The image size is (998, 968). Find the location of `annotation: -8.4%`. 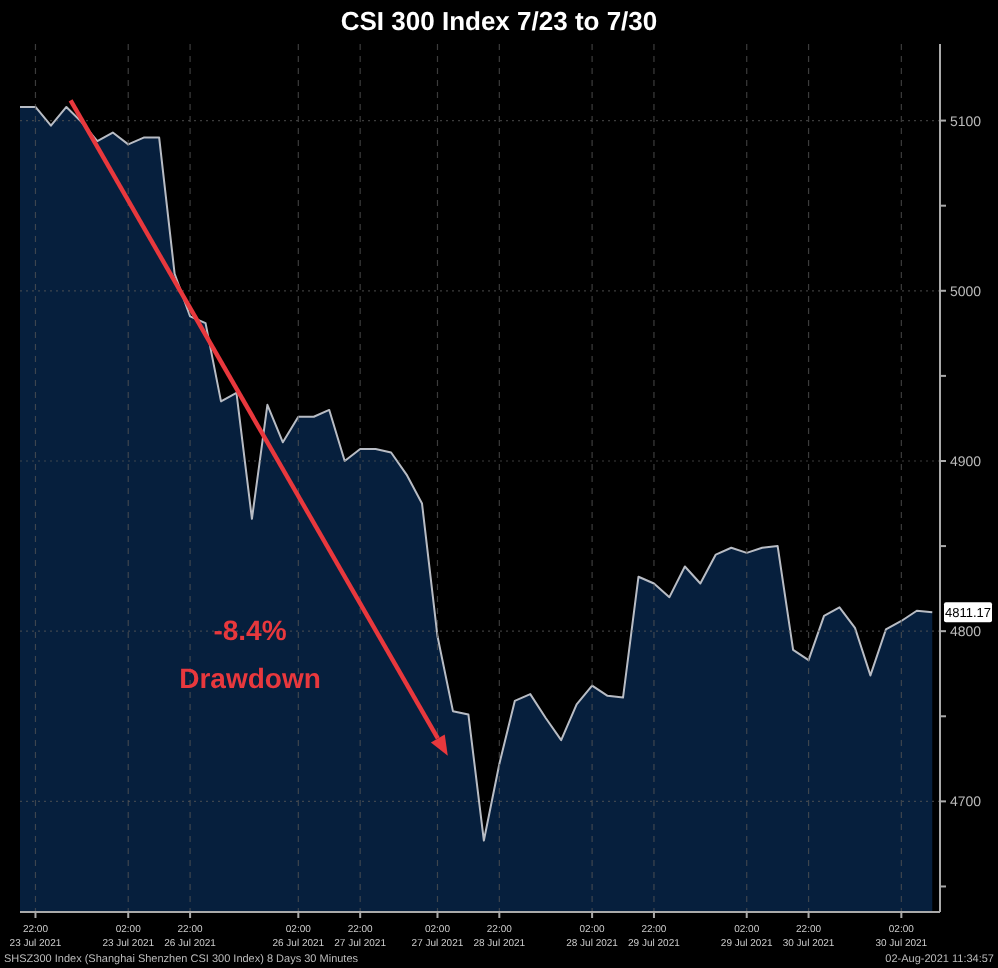

annotation: -8.4% is located at coordinates (250, 630).